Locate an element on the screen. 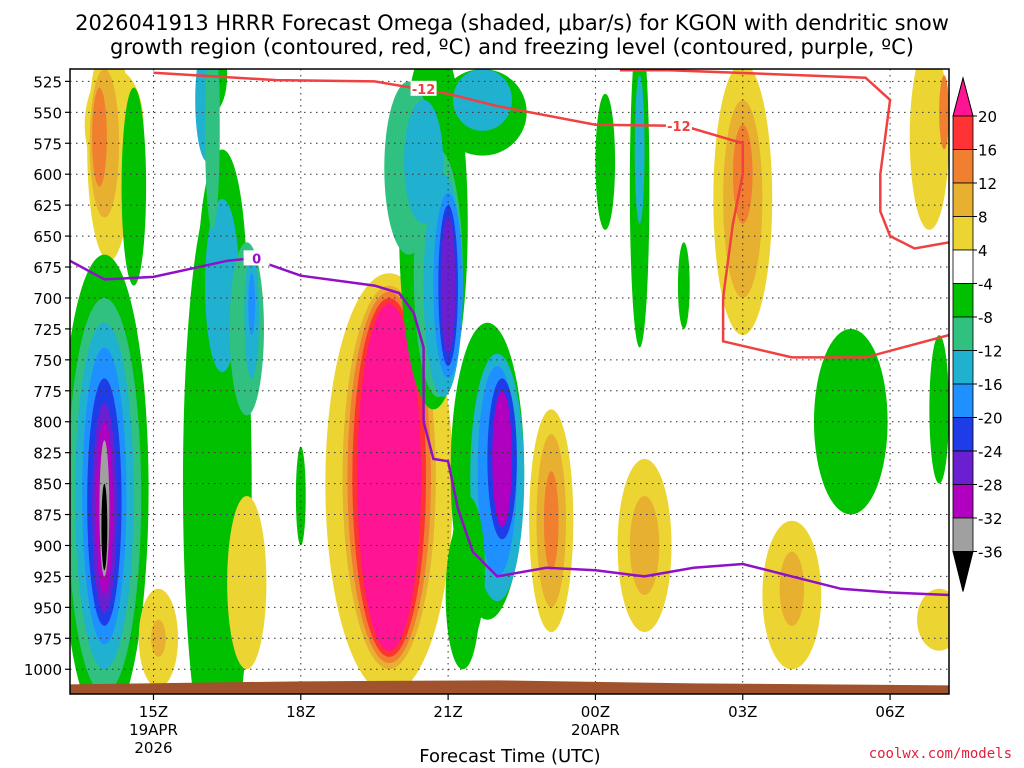  y-tick-label-875: 875 is located at coordinates (47, 516).